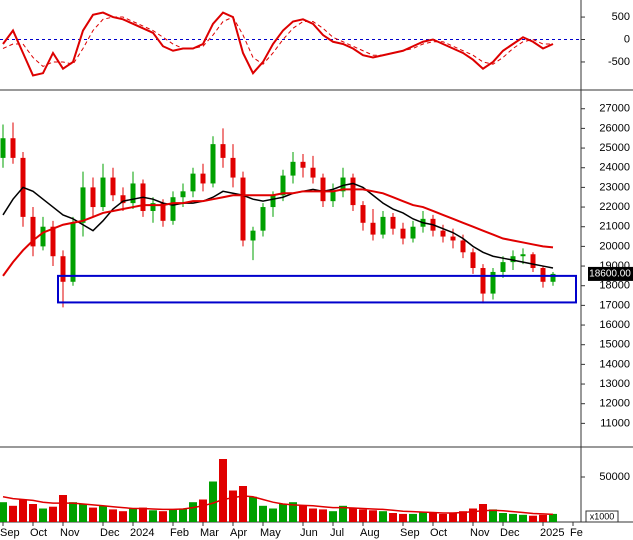 Image resolution: width=633 pixels, height=540 pixels. Describe the element at coordinates (337, 533) in the screenshot. I see `x-tick-label: Jul` at that location.